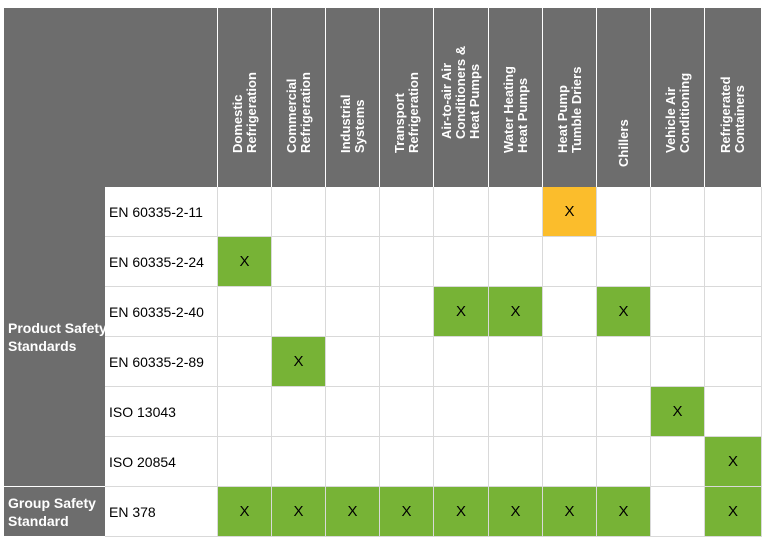 The image size is (769, 555). I want to click on column-header: Heat Pump Tumble Driers, so click(570, 97).